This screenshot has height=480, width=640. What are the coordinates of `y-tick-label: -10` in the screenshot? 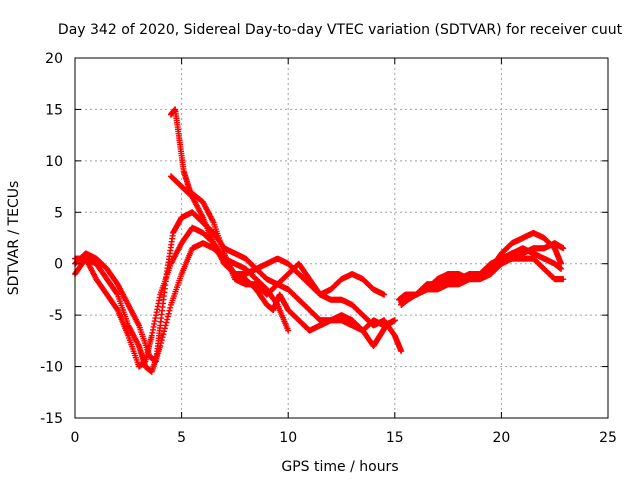 It's located at (51, 368).